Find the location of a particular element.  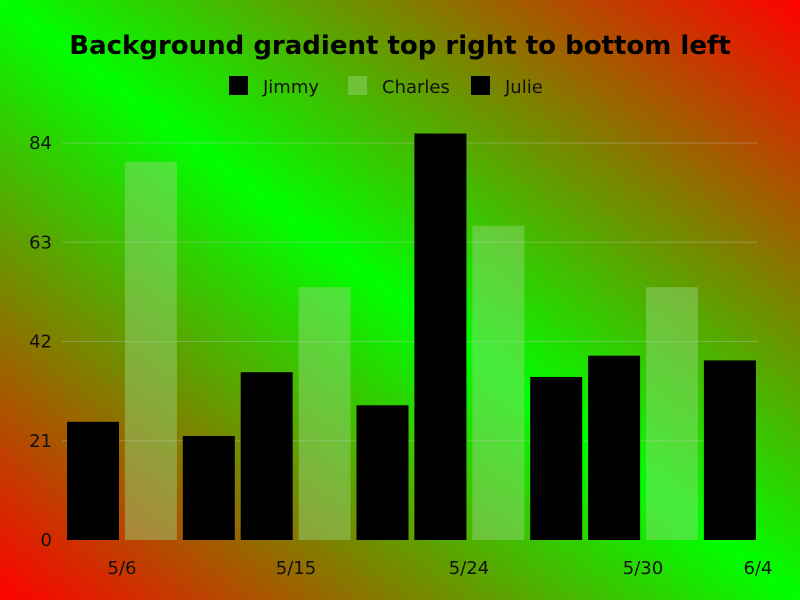

legend-label-julie: Julie is located at coordinates (523, 87).